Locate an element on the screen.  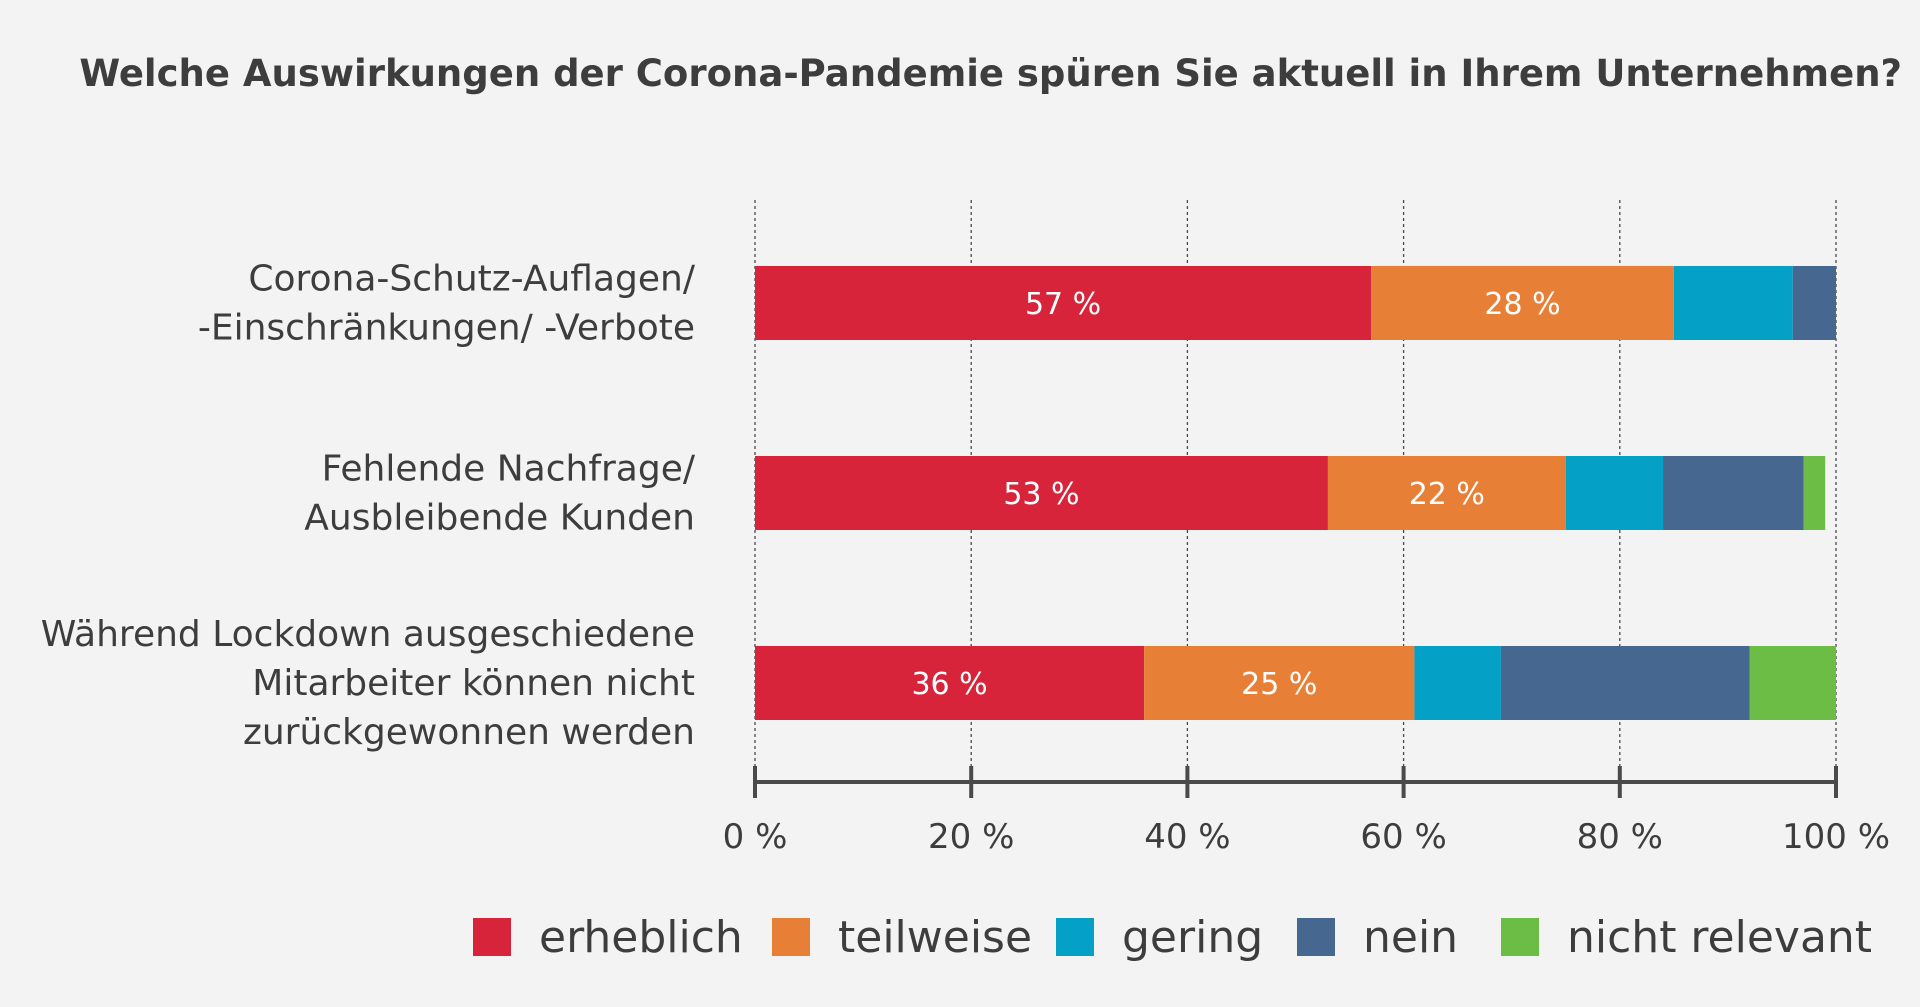
data-label: 22 % is located at coordinates (1447, 494).